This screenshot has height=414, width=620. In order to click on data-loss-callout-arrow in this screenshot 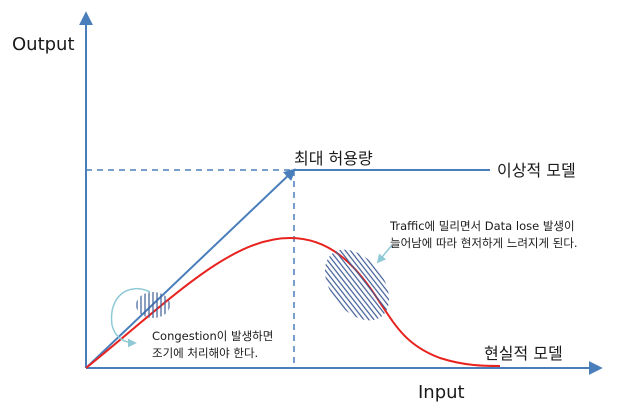, I will do `click(384, 254)`.